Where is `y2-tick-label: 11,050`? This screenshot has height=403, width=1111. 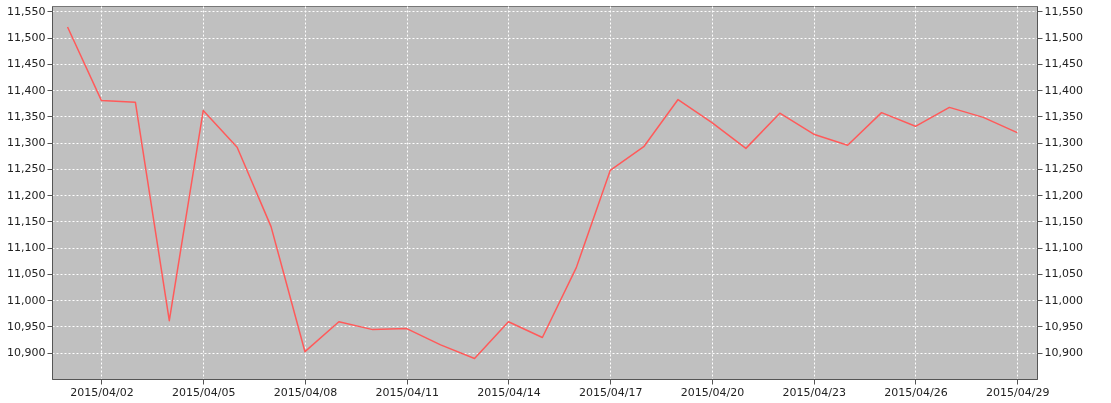 y2-tick-label: 11,050 is located at coordinates (1063, 274).